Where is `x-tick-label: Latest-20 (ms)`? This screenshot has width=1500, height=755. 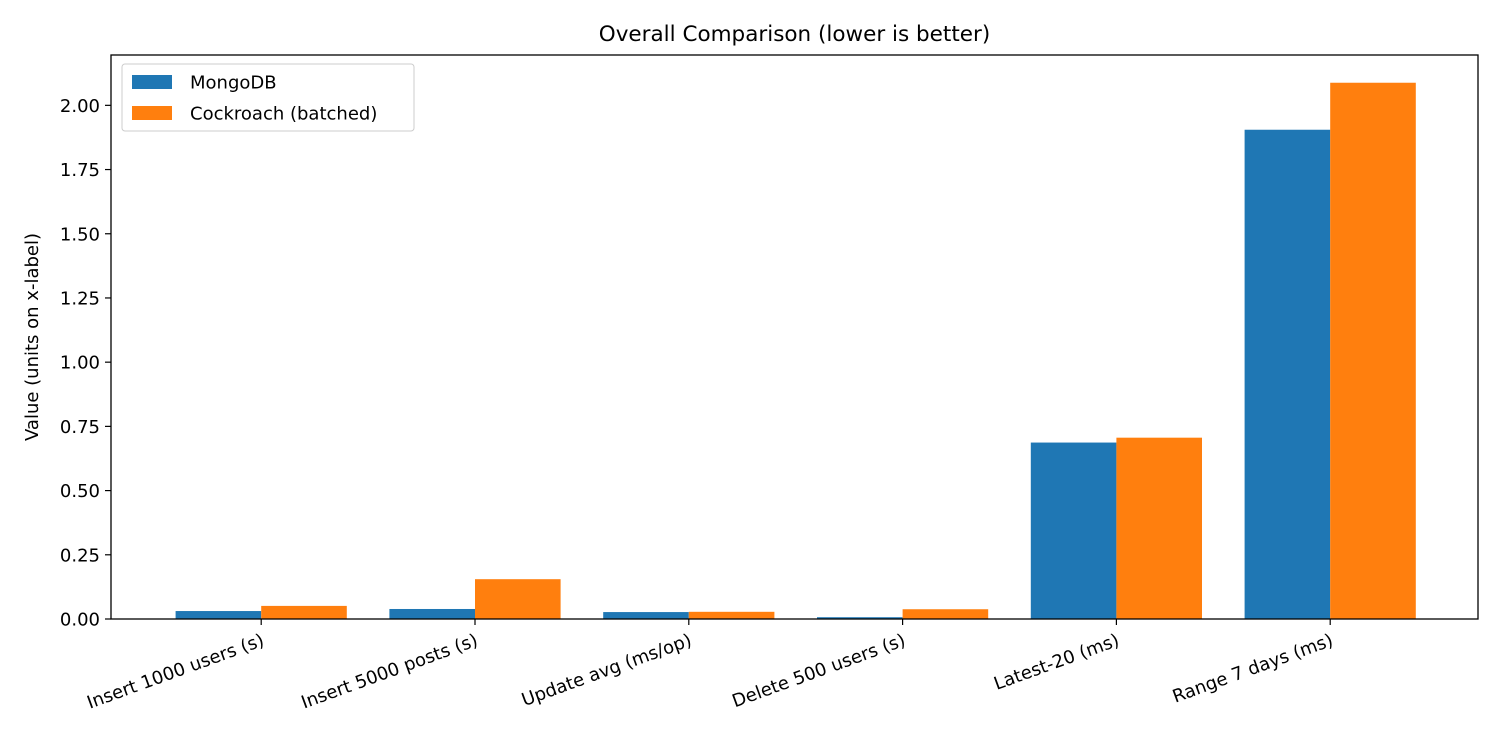 x-tick-label: Latest-20 (ms) is located at coordinates (1056, 662).